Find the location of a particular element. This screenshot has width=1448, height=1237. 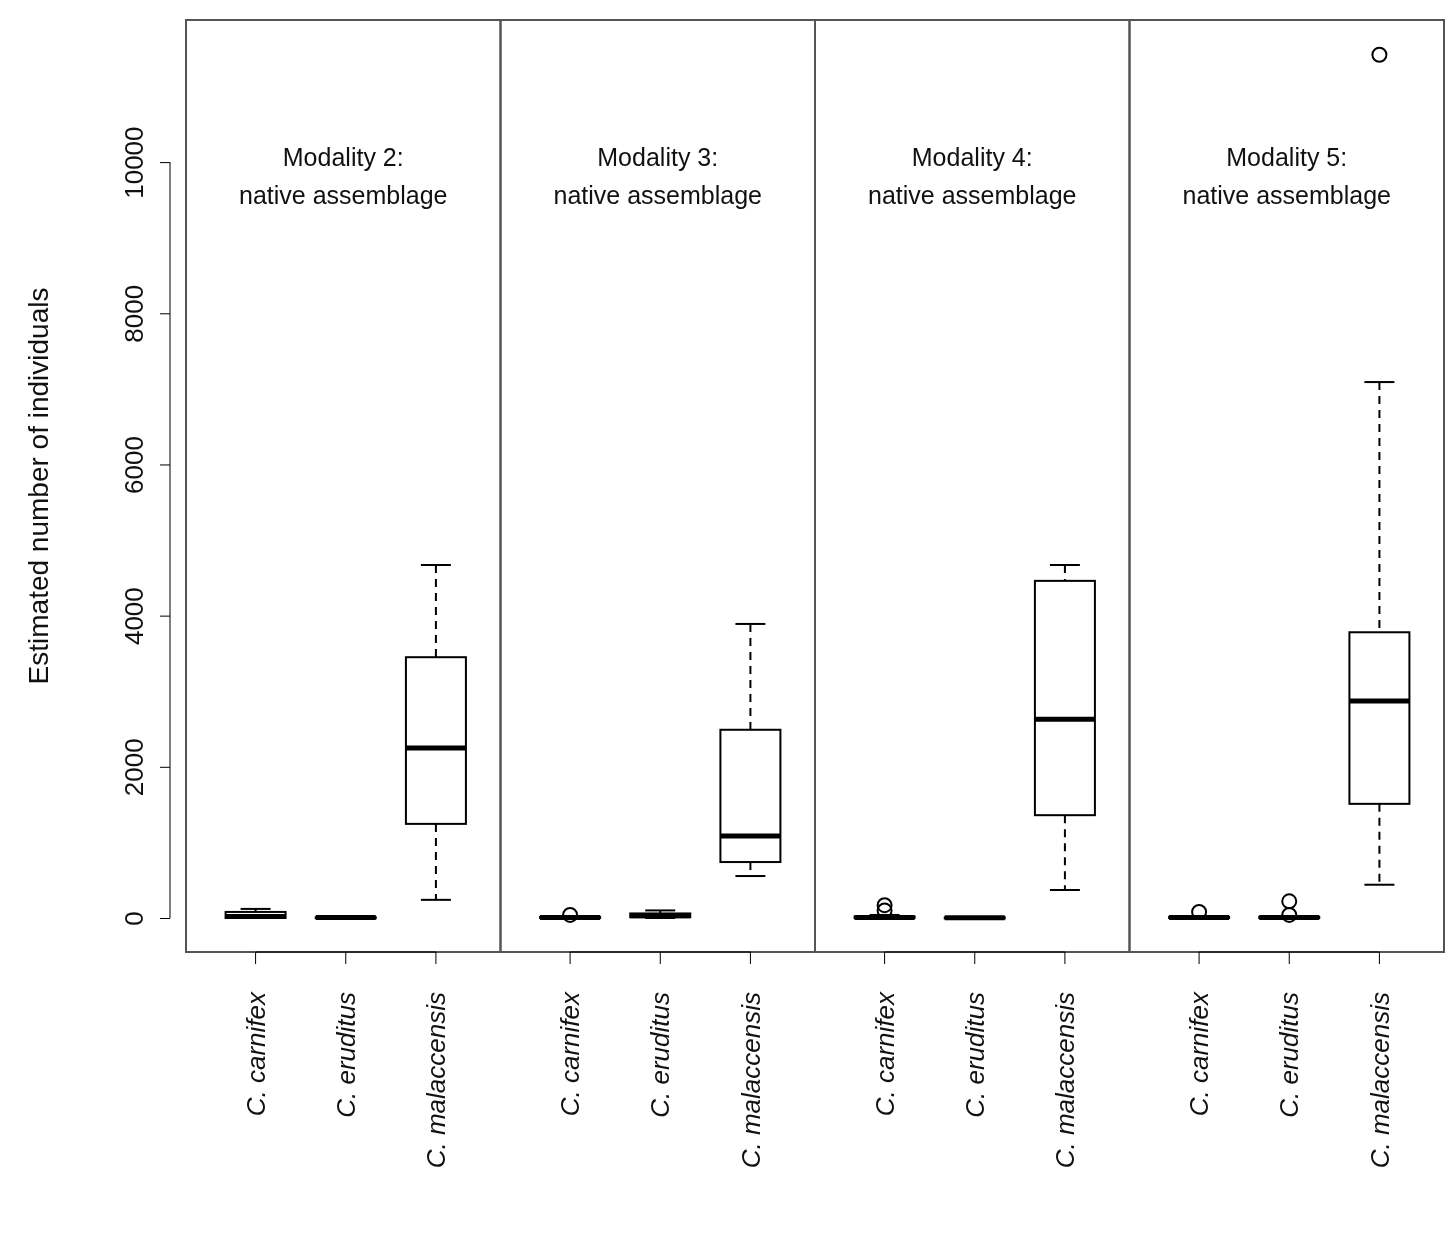

y-tick-label: 4000 is located at coordinates (134, 616).